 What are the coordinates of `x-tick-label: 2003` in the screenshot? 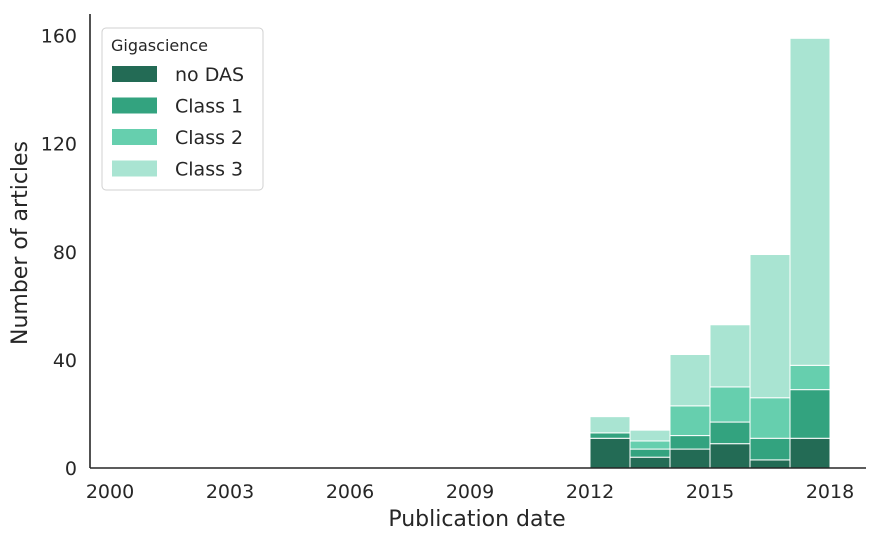 It's located at (230, 492).